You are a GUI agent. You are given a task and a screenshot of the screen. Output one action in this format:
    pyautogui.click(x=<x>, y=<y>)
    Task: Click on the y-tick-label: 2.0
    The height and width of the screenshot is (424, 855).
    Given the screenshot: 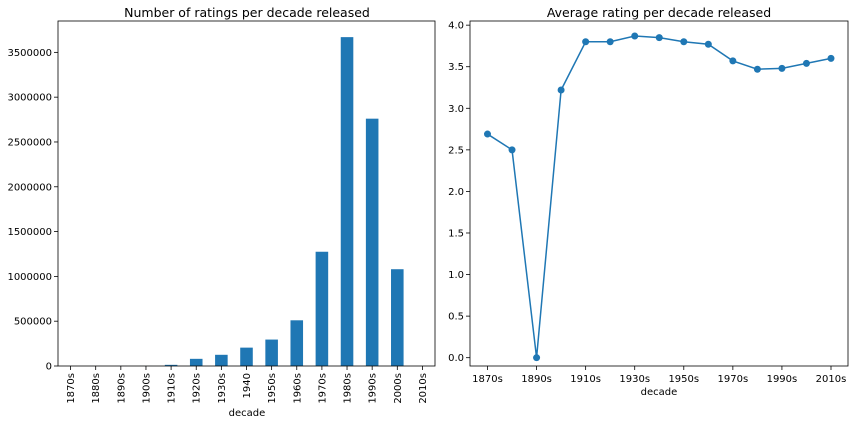 What is the action you would take?
    pyautogui.click(x=456, y=192)
    